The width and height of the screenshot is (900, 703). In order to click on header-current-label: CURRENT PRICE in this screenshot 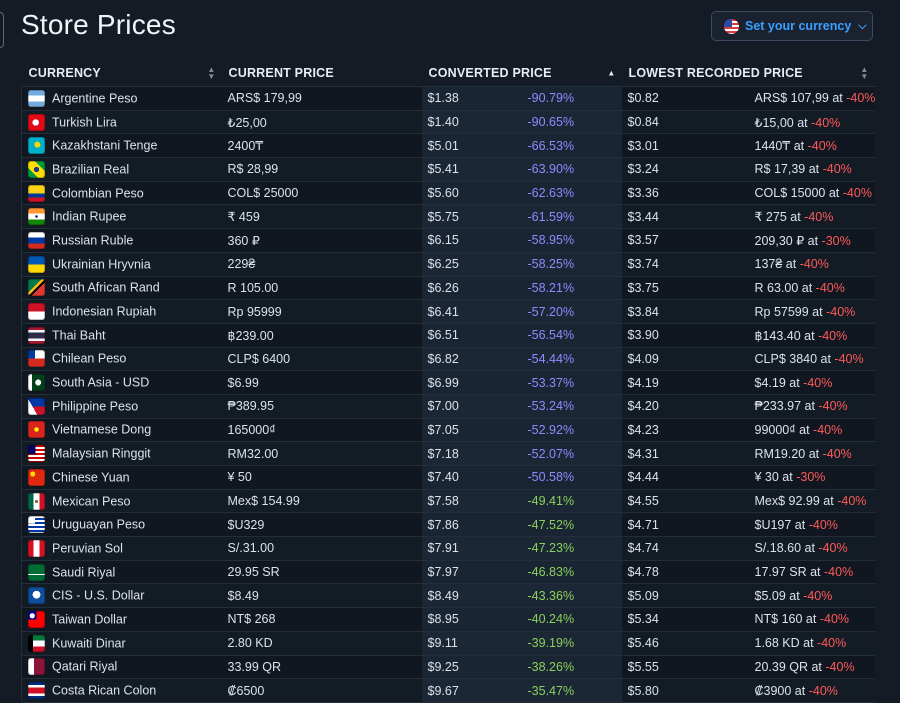, I will do `click(281, 73)`.